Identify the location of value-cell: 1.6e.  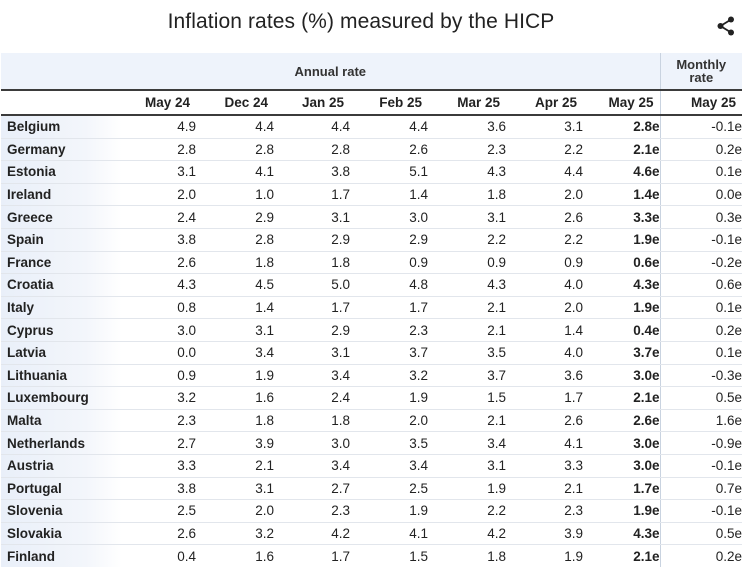
(701, 421).